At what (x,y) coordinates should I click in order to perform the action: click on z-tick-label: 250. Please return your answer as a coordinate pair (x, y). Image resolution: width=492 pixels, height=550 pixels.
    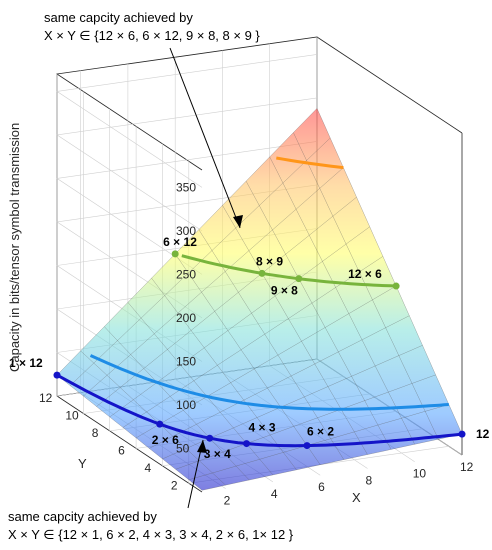
    Looking at the image, I should click on (186, 274).